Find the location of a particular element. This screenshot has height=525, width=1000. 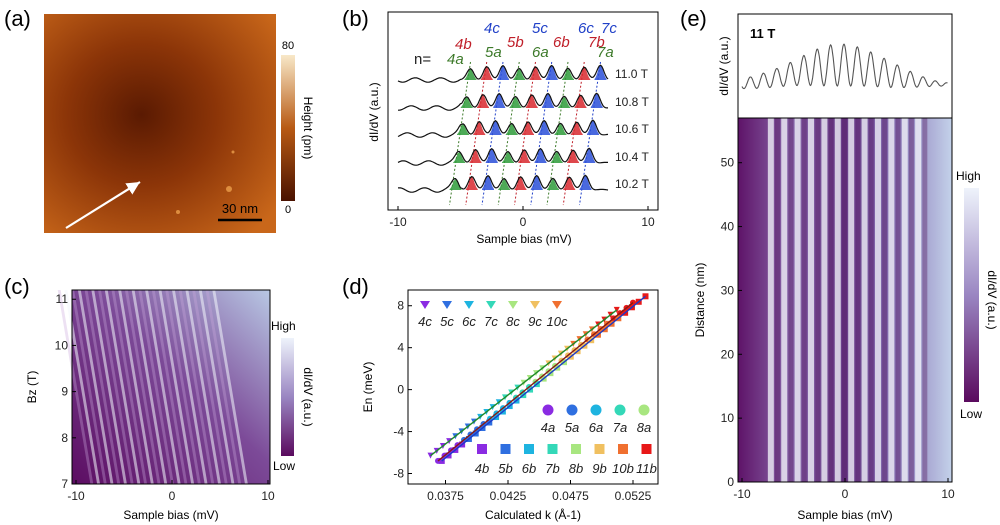

colormap-yticks: 7 8 9 10 11 is located at coordinates (65, 391).